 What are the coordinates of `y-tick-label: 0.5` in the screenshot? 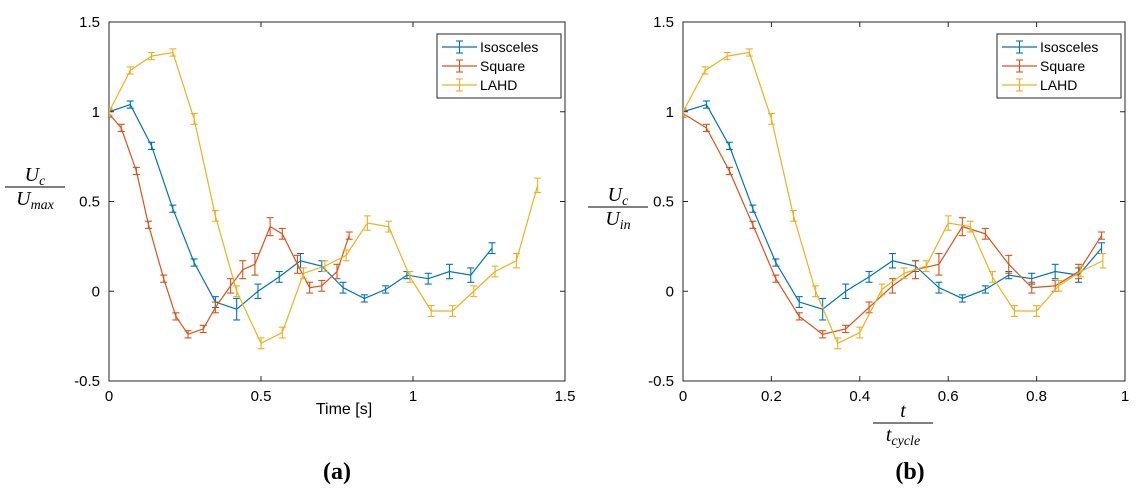 It's located at (663, 202).